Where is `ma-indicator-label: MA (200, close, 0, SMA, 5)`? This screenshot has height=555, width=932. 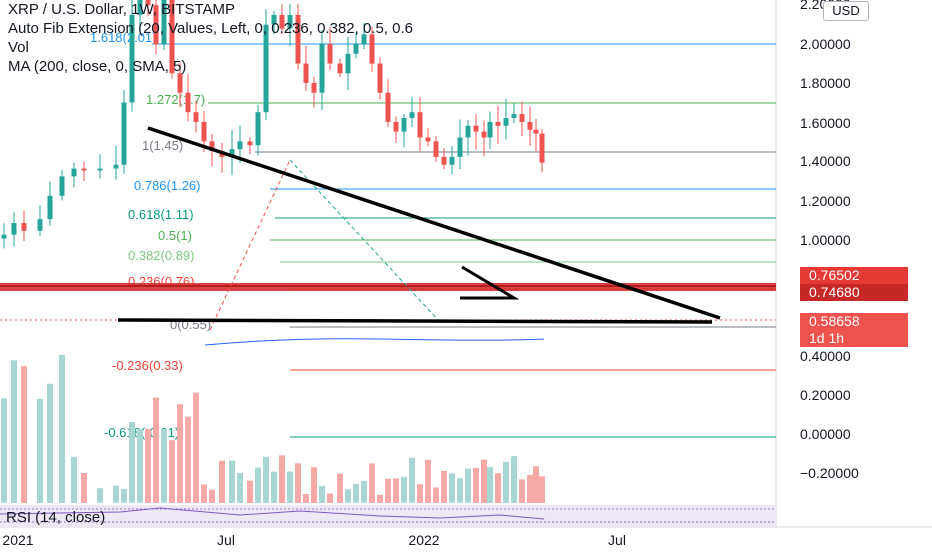
ma-indicator-label: MA (200, close, 0, SMA, 5) is located at coordinates (97, 66).